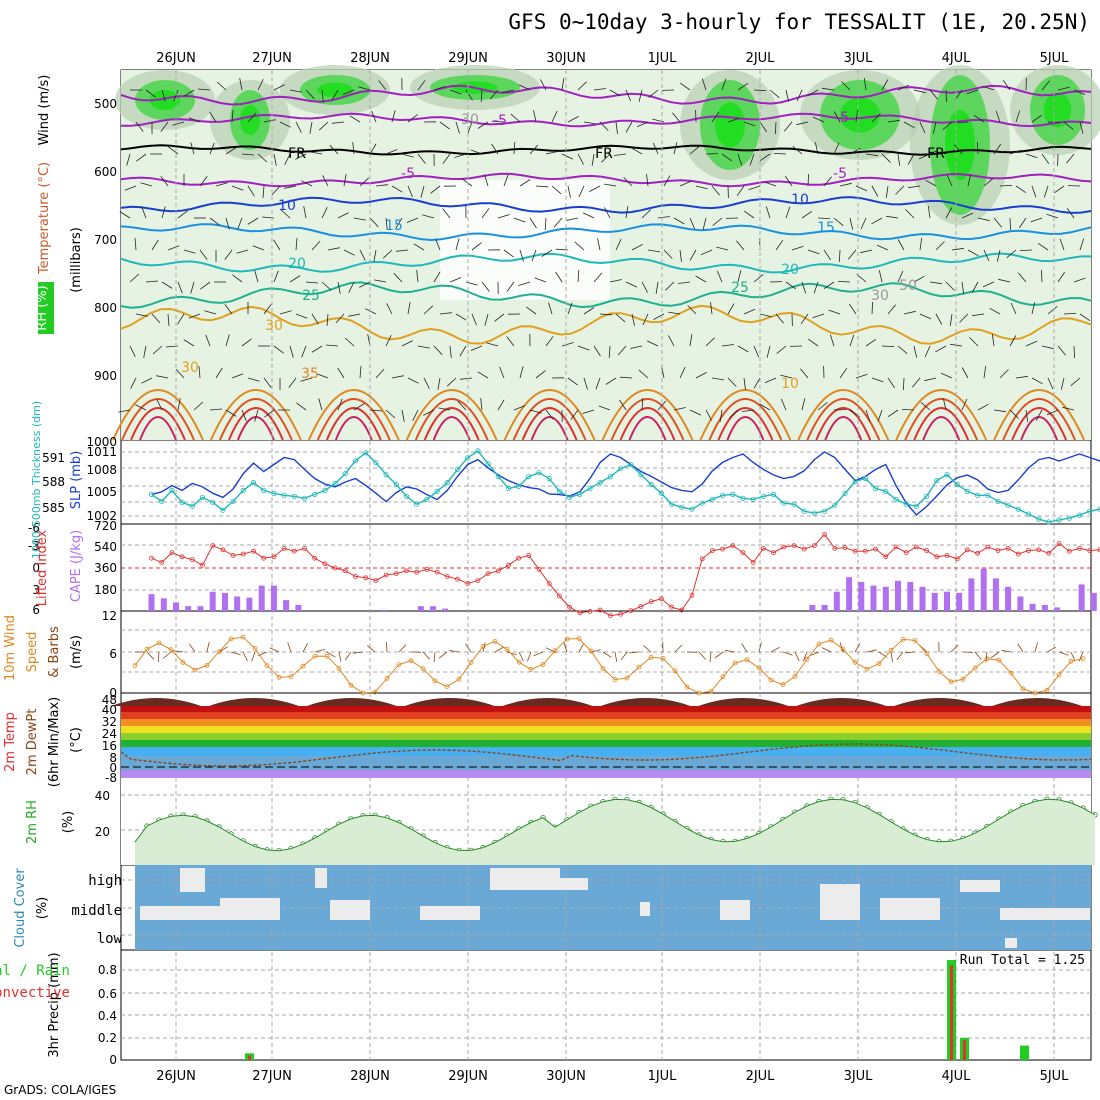 This screenshot has height=1100, width=1100. I want to click on wind10-units-label: (m/s), so click(76, 652).